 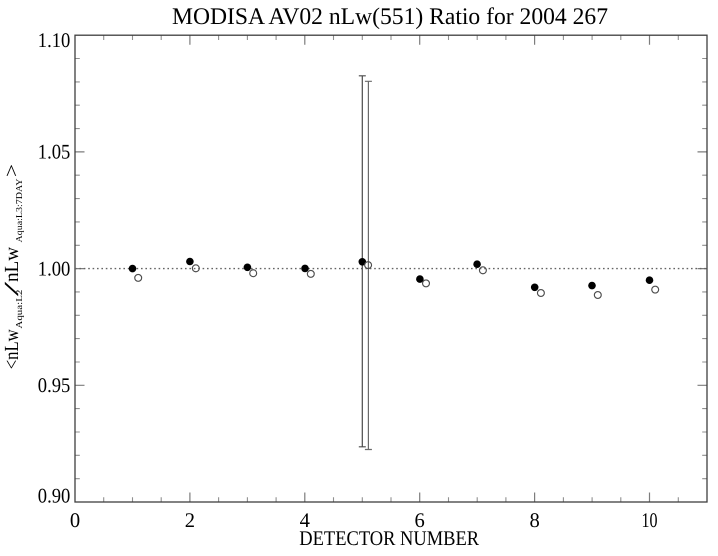 I want to click on svg-text:MODISA AV02 nLw(551) Ratio for: MODISA AV02 nLw(551) Ratio for 2004 267, so click(x=390, y=17).